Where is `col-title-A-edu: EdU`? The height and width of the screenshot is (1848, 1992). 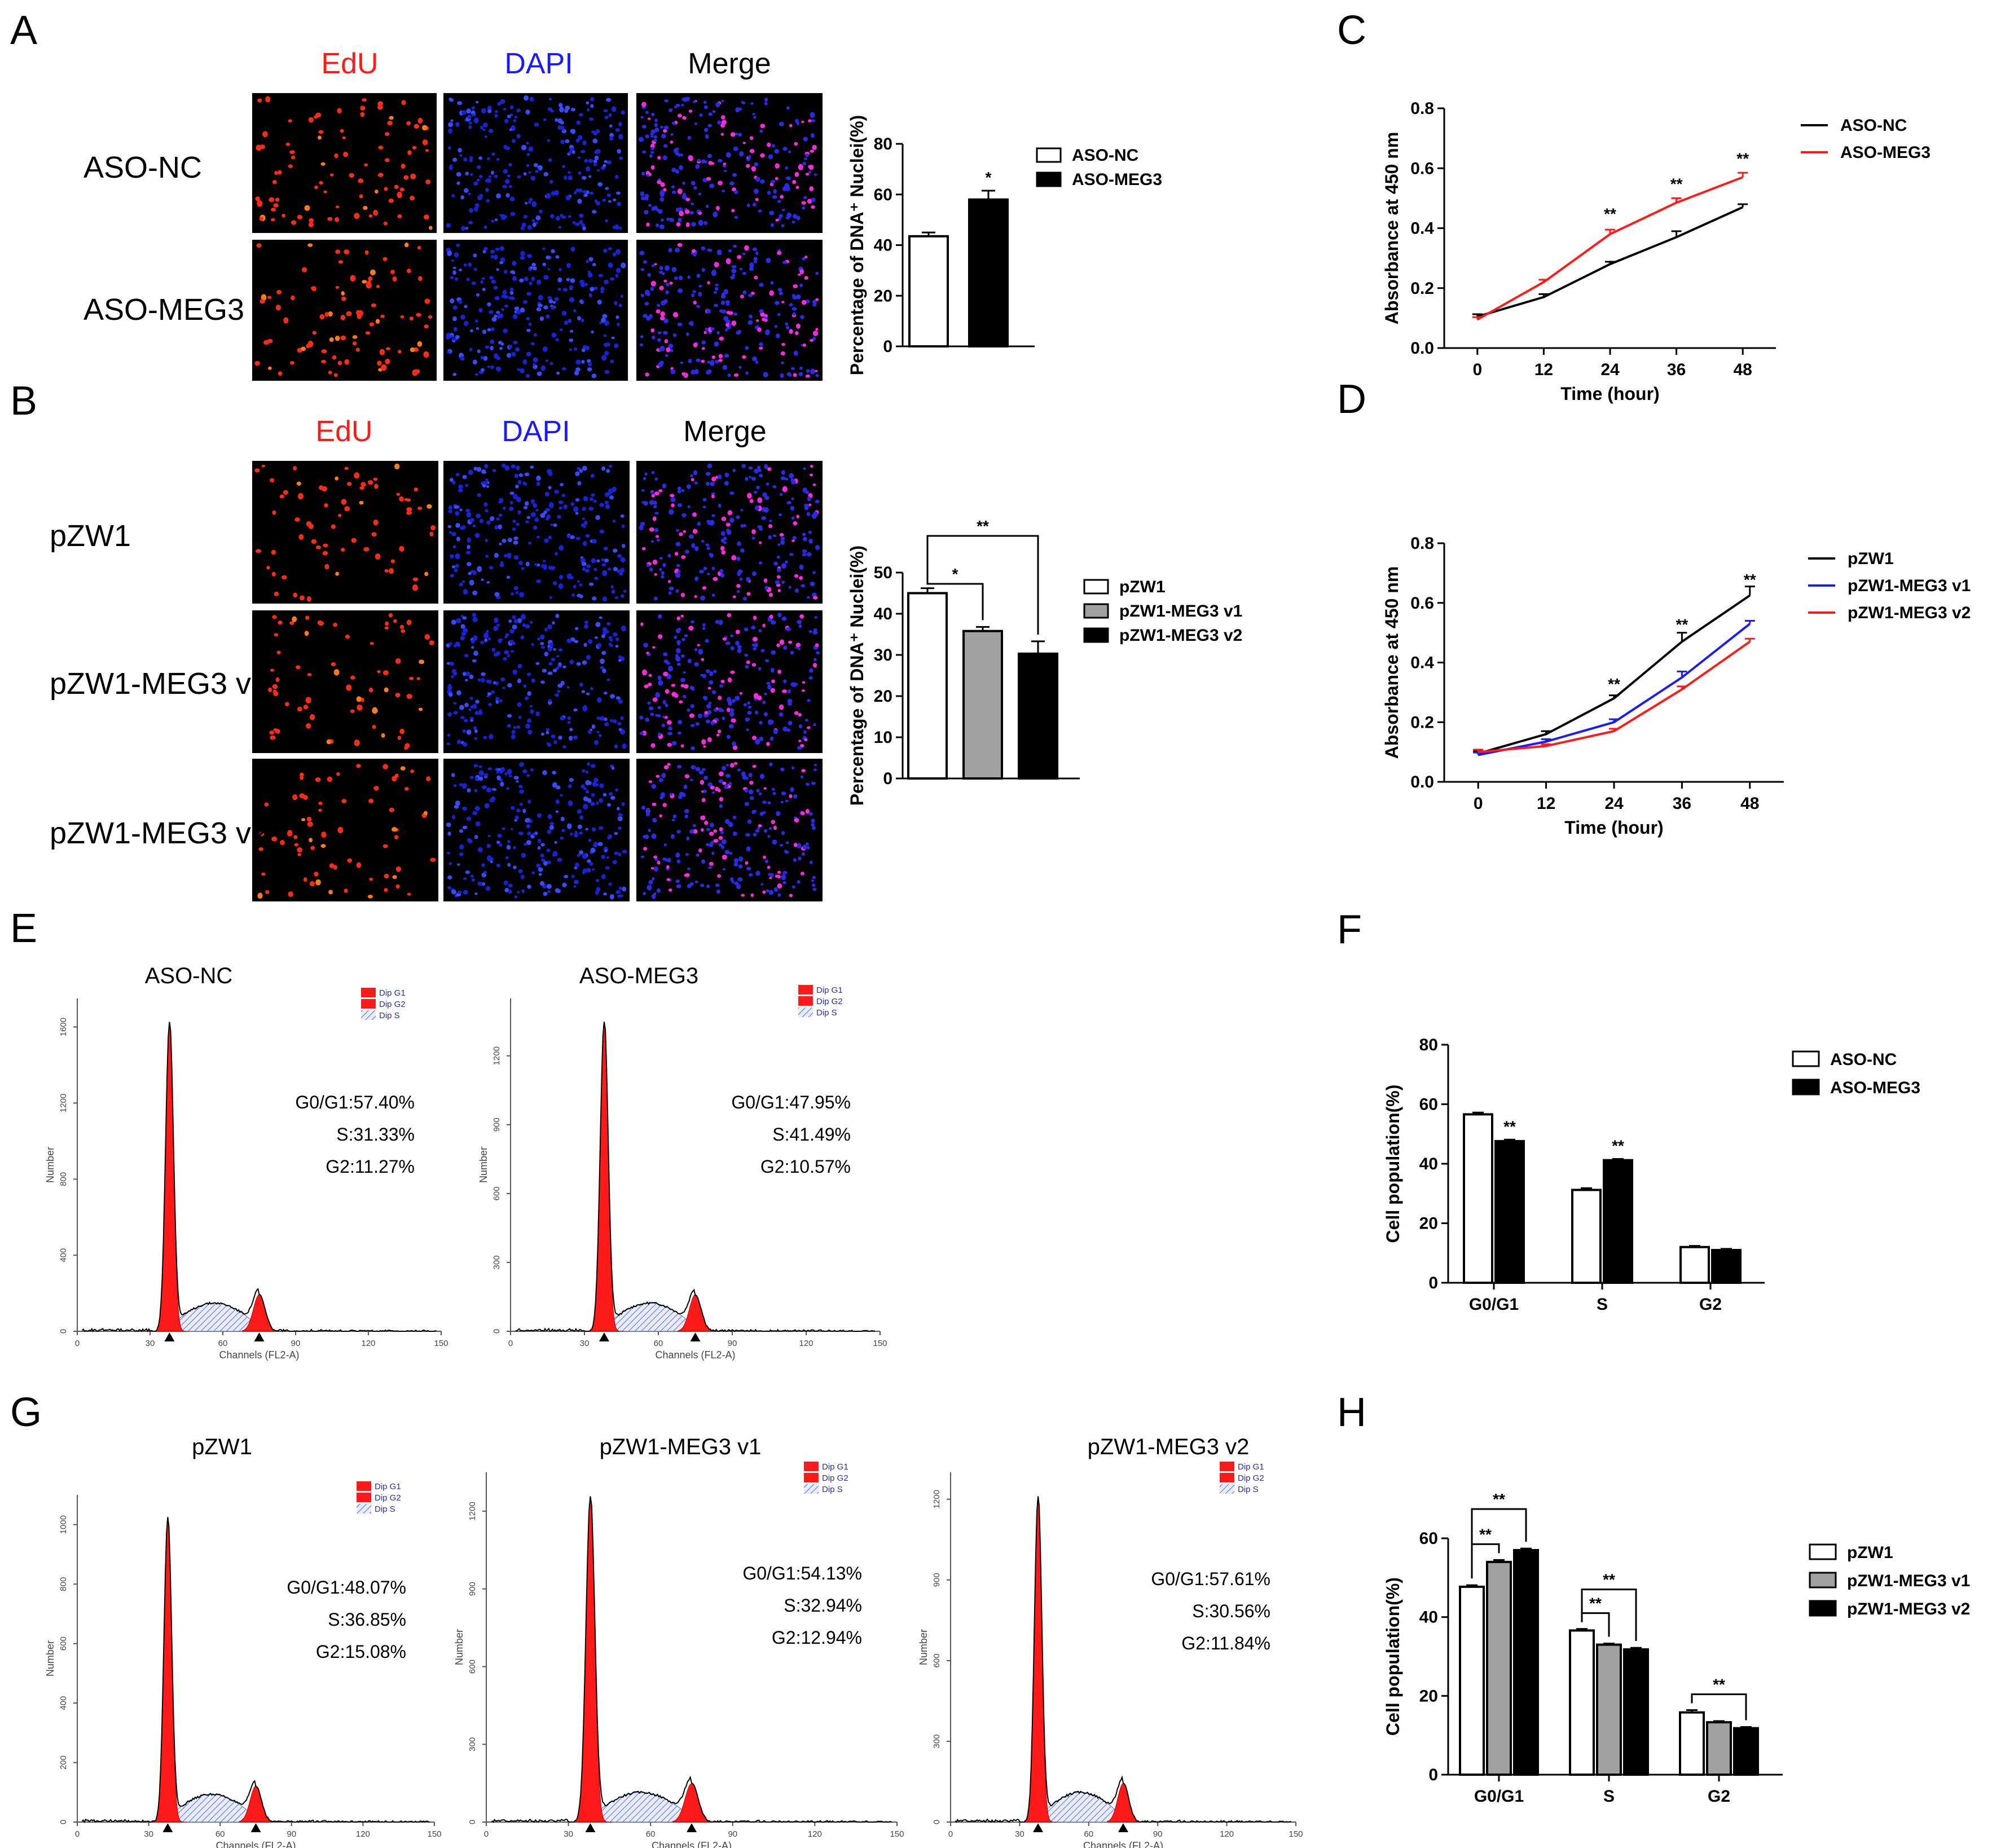
col-title-A-edu: EdU is located at coordinates (349, 63).